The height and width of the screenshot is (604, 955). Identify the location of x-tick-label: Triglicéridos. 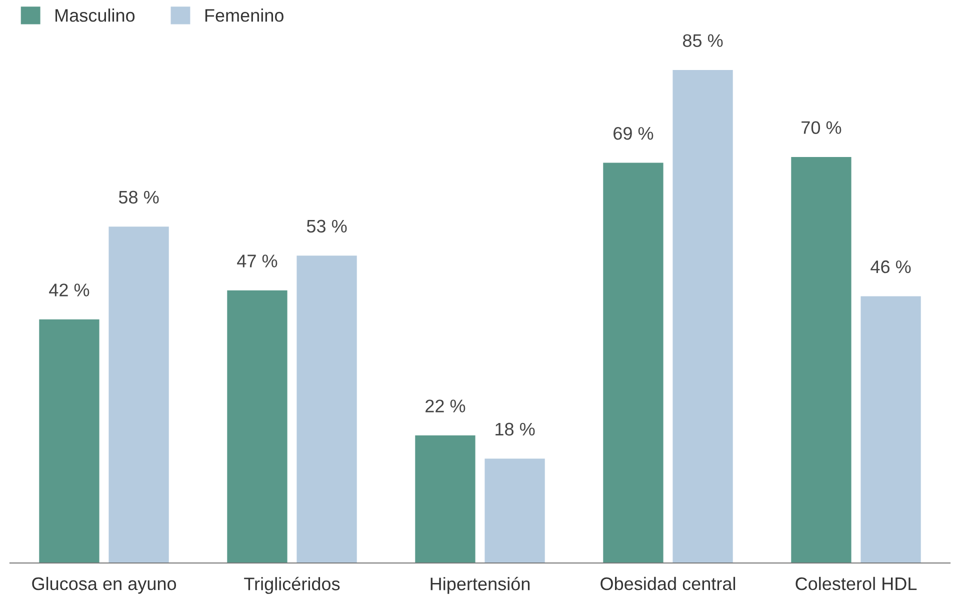
(292, 585).